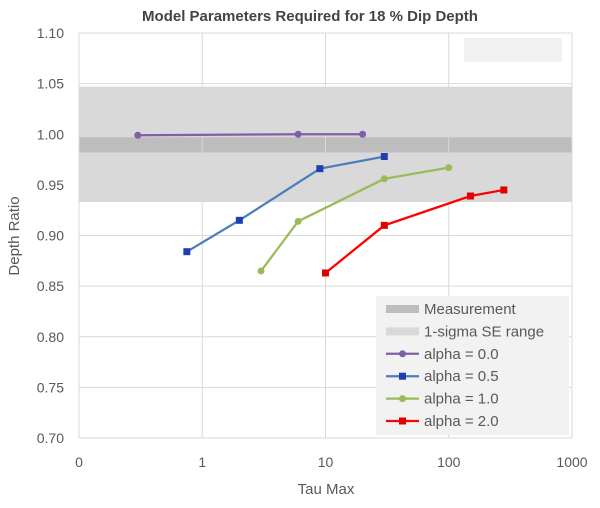  I want to click on y-tick-label: 1.00, so click(50, 134).